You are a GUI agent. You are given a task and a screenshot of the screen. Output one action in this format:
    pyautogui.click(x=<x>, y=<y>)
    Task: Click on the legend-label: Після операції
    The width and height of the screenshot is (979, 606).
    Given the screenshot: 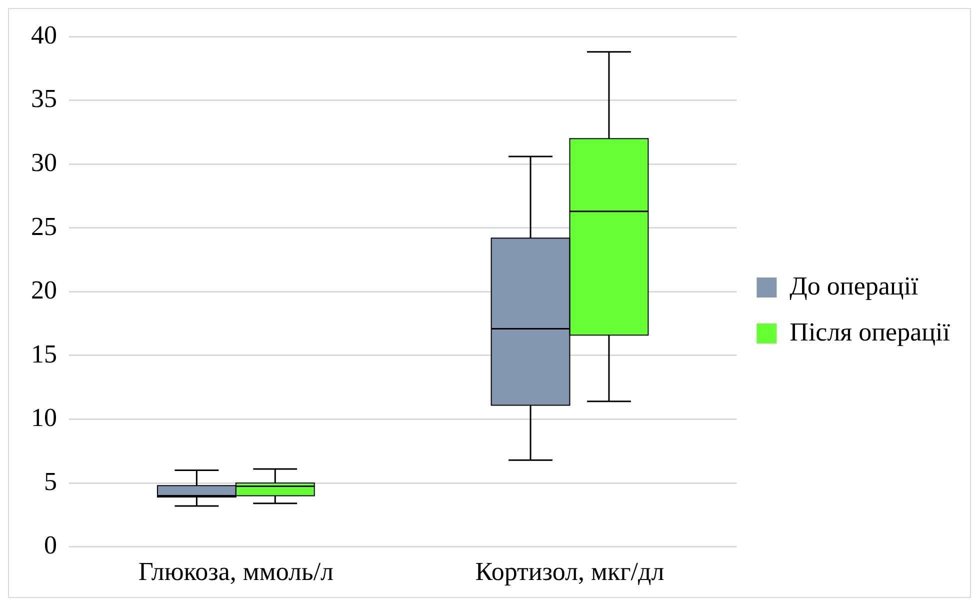 What is the action you would take?
    pyautogui.click(x=870, y=331)
    